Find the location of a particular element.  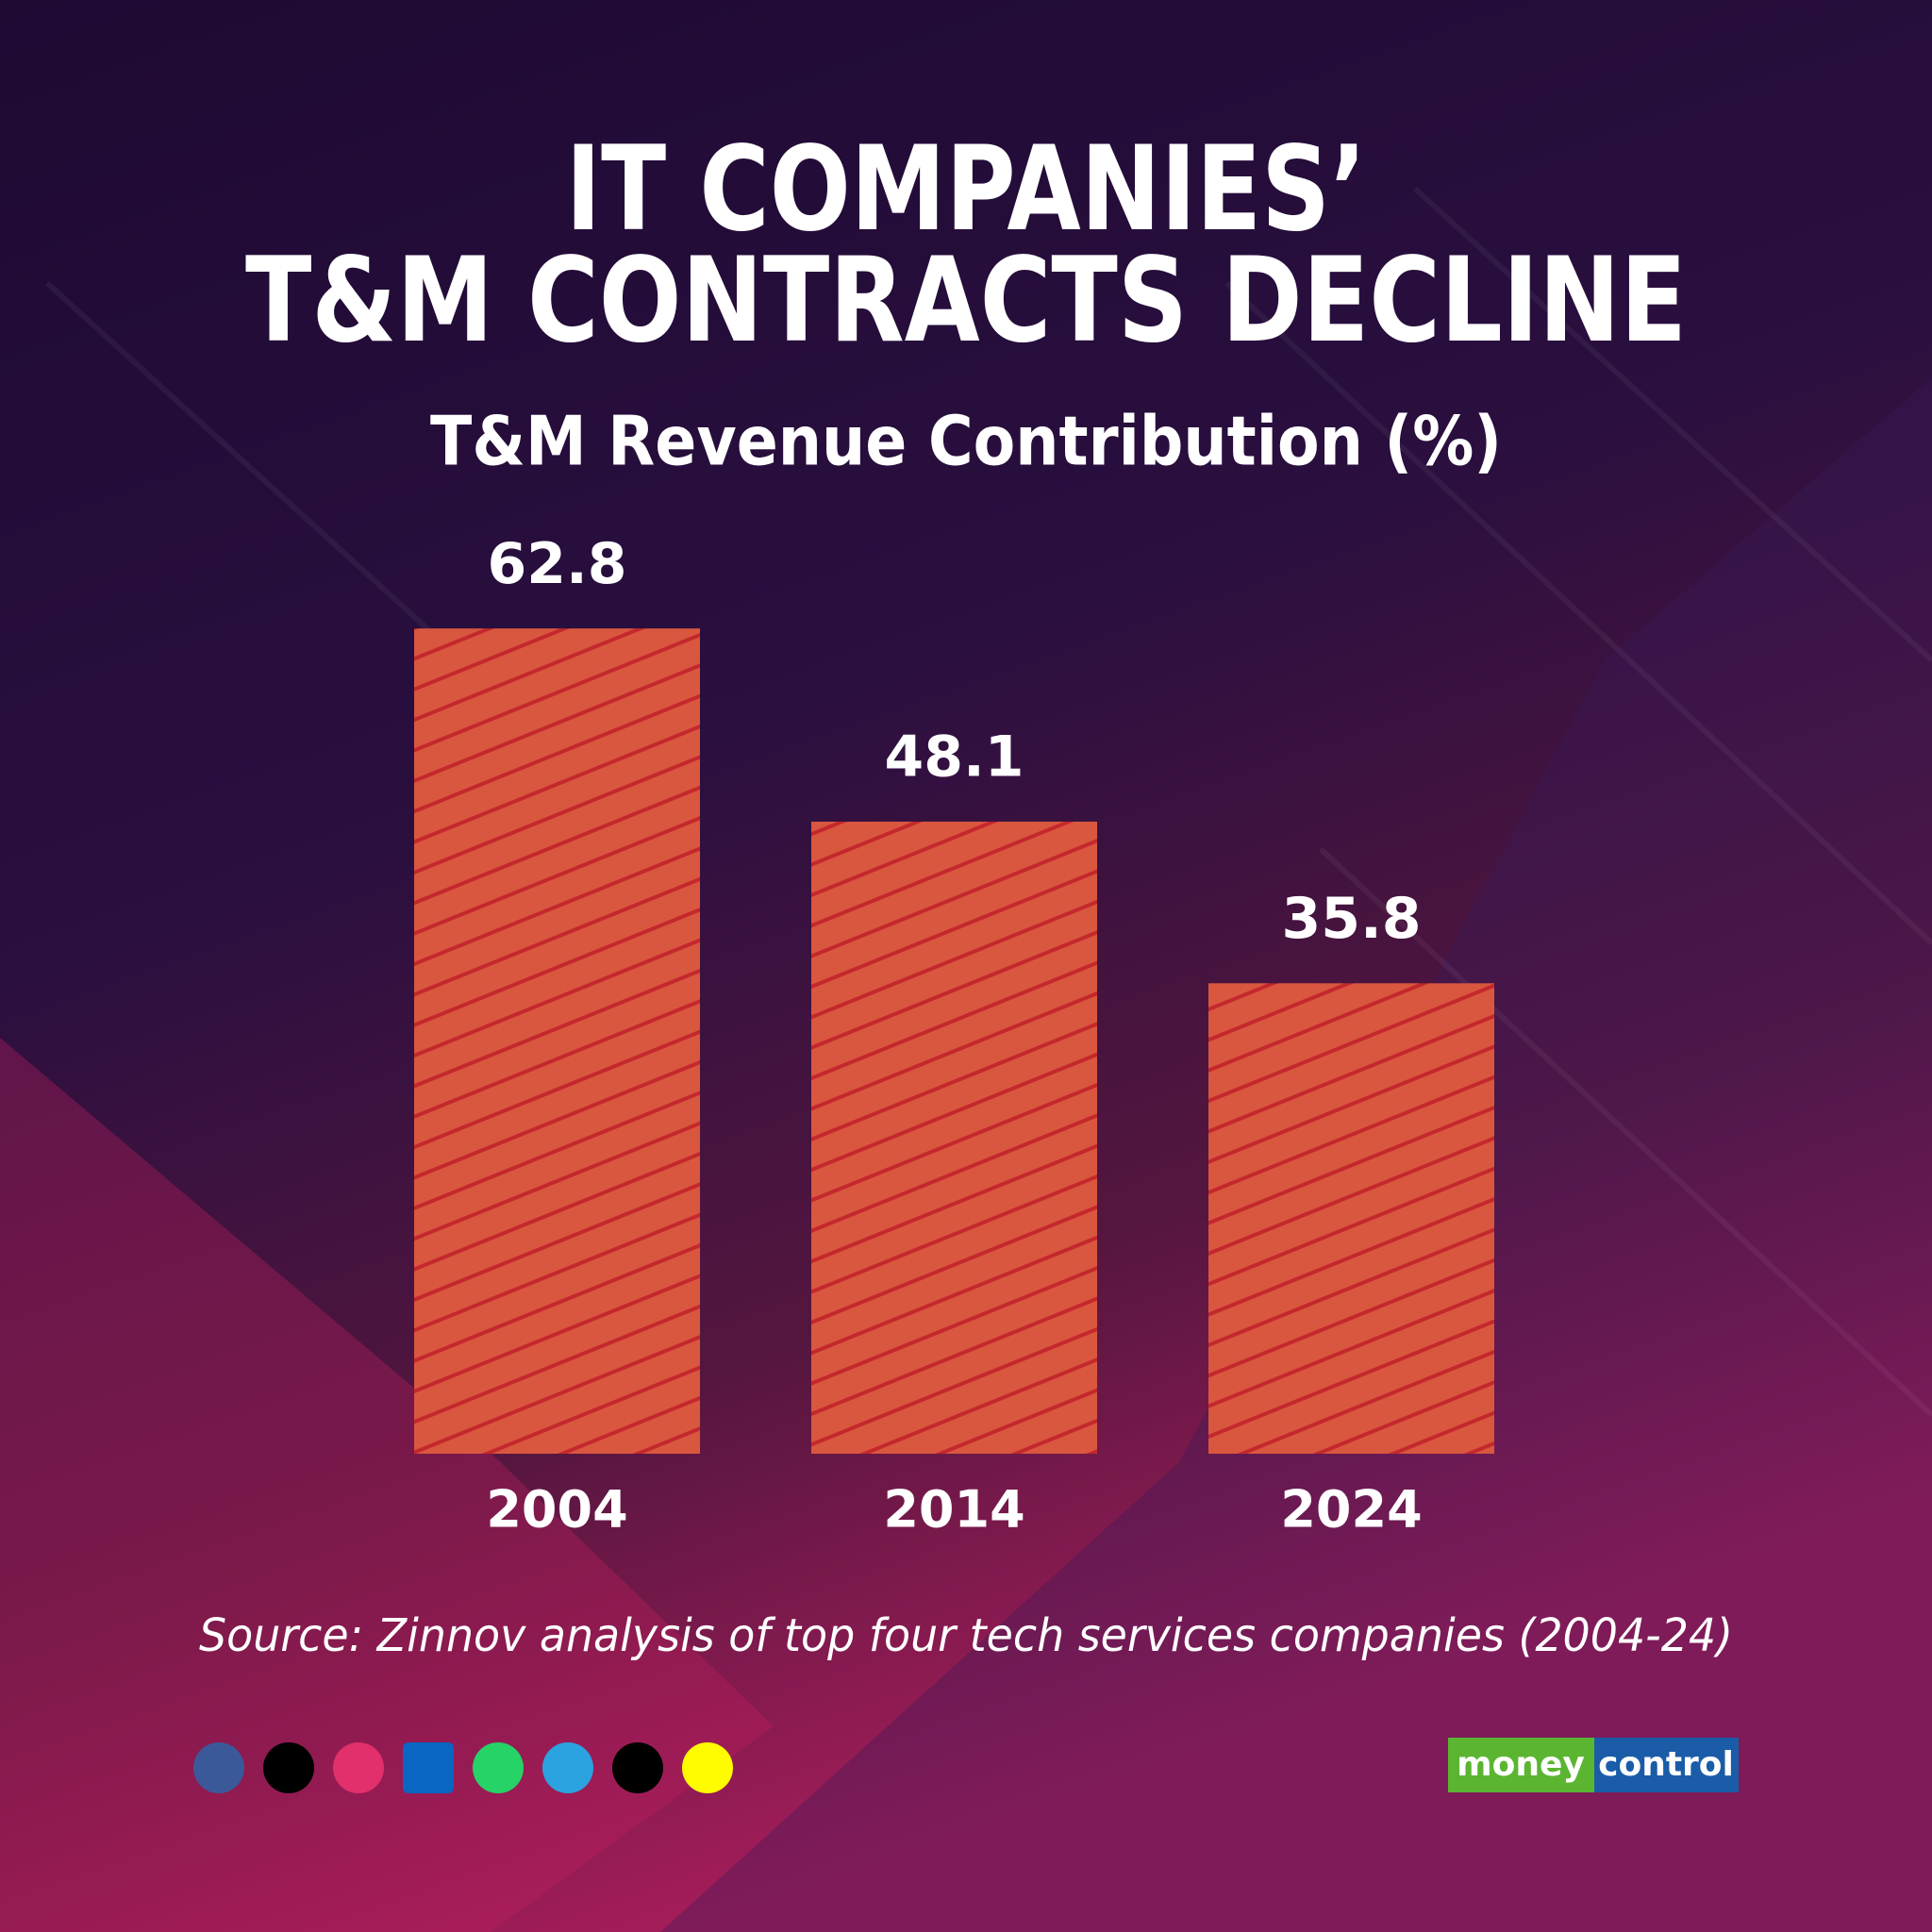

logo: money control is located at coordinates (1594, 1765).